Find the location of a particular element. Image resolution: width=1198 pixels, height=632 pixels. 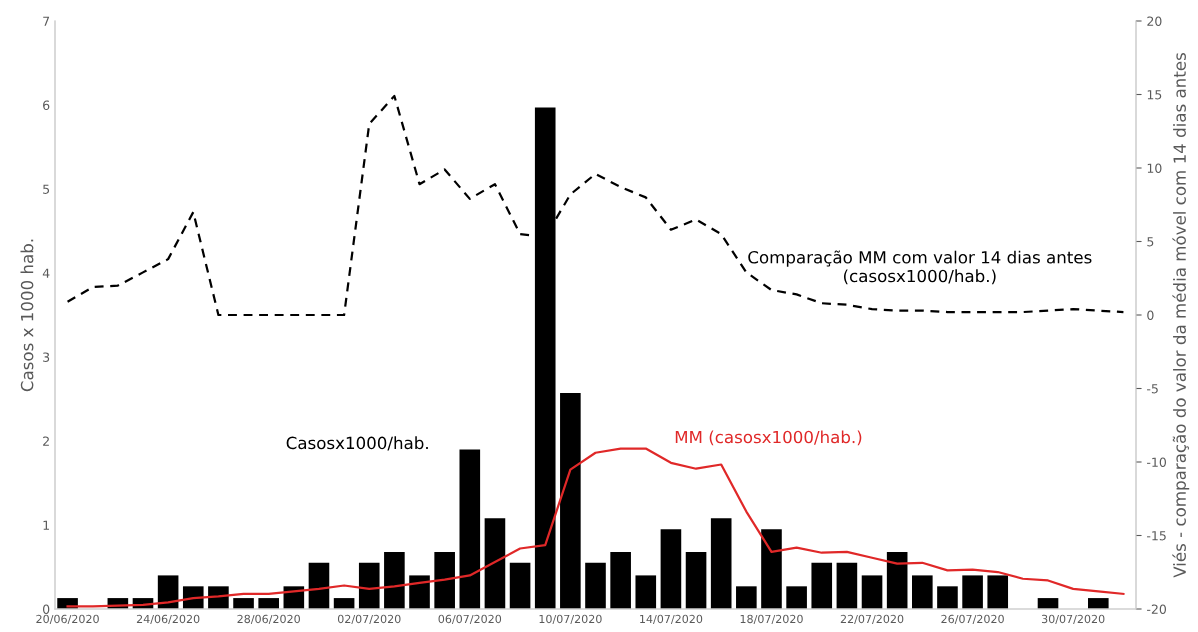

y-tick-label: 6 is located at coordinates (46, 105).